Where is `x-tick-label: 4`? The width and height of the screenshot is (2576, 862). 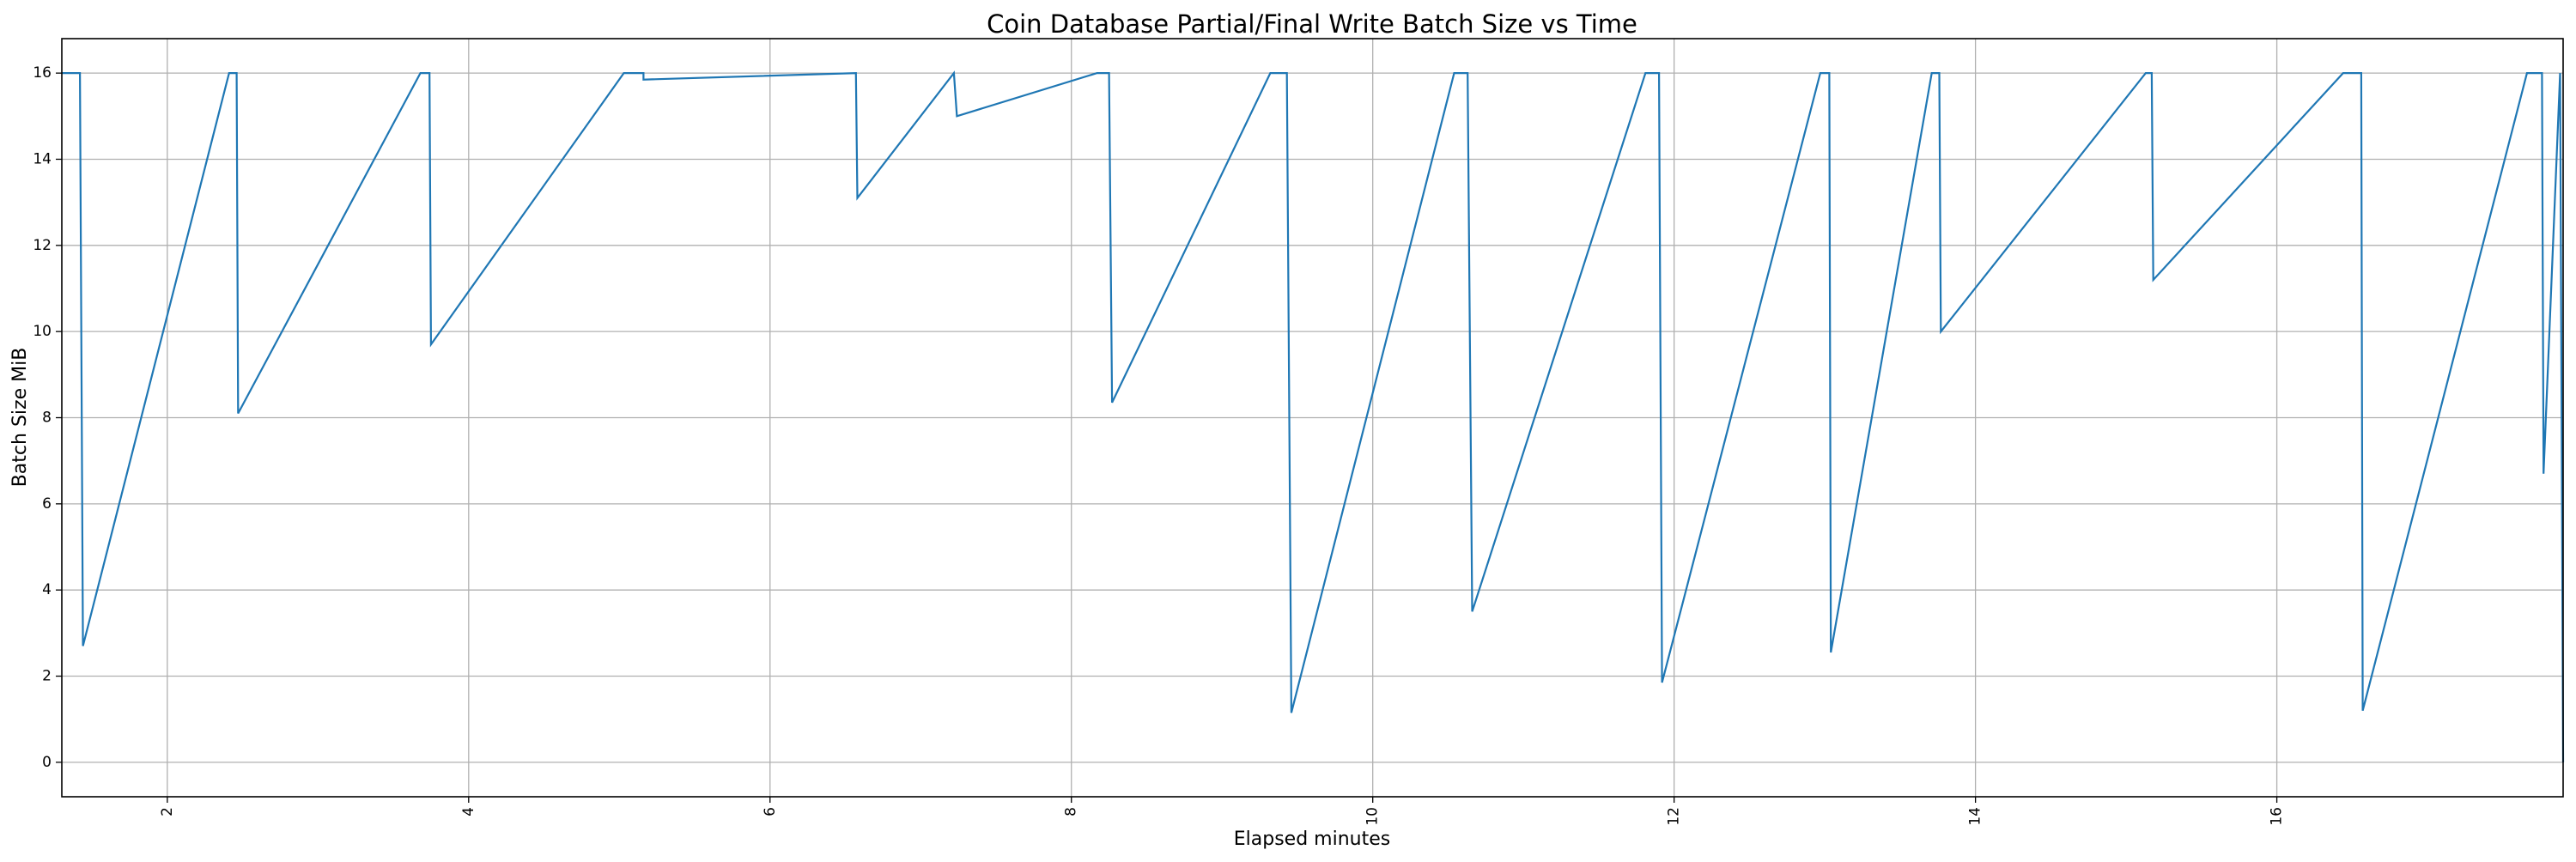
x-tick-label: 4 is located at coordinates (468, 811).